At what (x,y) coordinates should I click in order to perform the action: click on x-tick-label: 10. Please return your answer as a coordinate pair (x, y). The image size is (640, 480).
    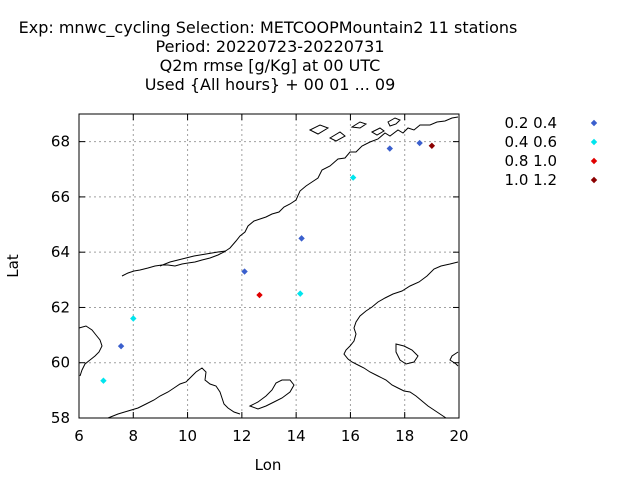
    Looking at the image, I should click on (187, 436).